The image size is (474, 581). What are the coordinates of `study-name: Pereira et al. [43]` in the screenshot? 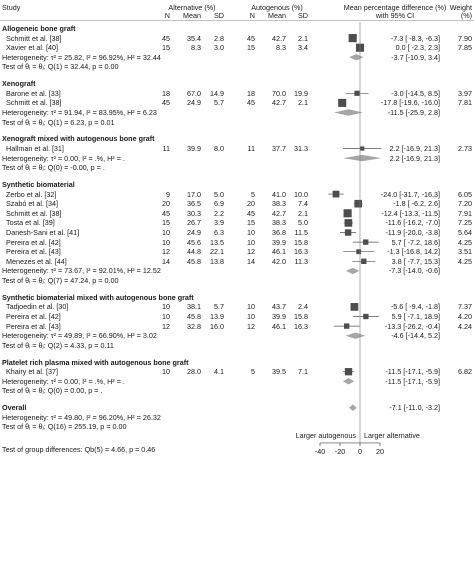 It's located at (33, 326).